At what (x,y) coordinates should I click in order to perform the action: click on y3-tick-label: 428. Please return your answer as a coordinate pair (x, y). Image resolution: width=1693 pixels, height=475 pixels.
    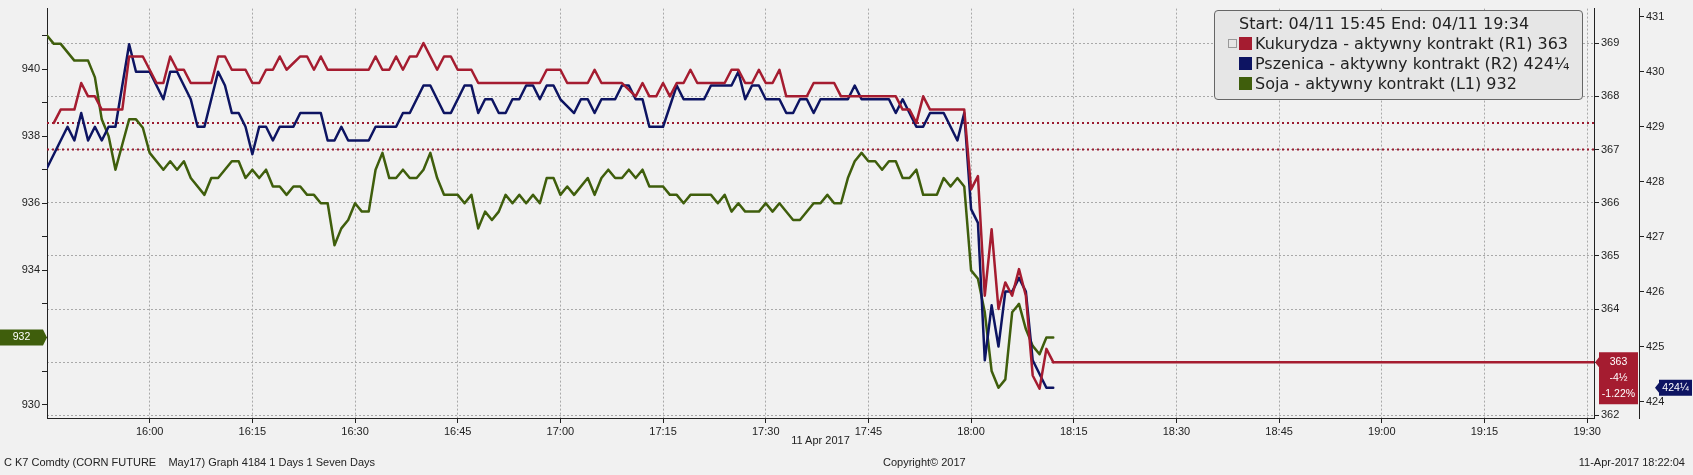
    Looking at the image, I should click on (1655, 180).